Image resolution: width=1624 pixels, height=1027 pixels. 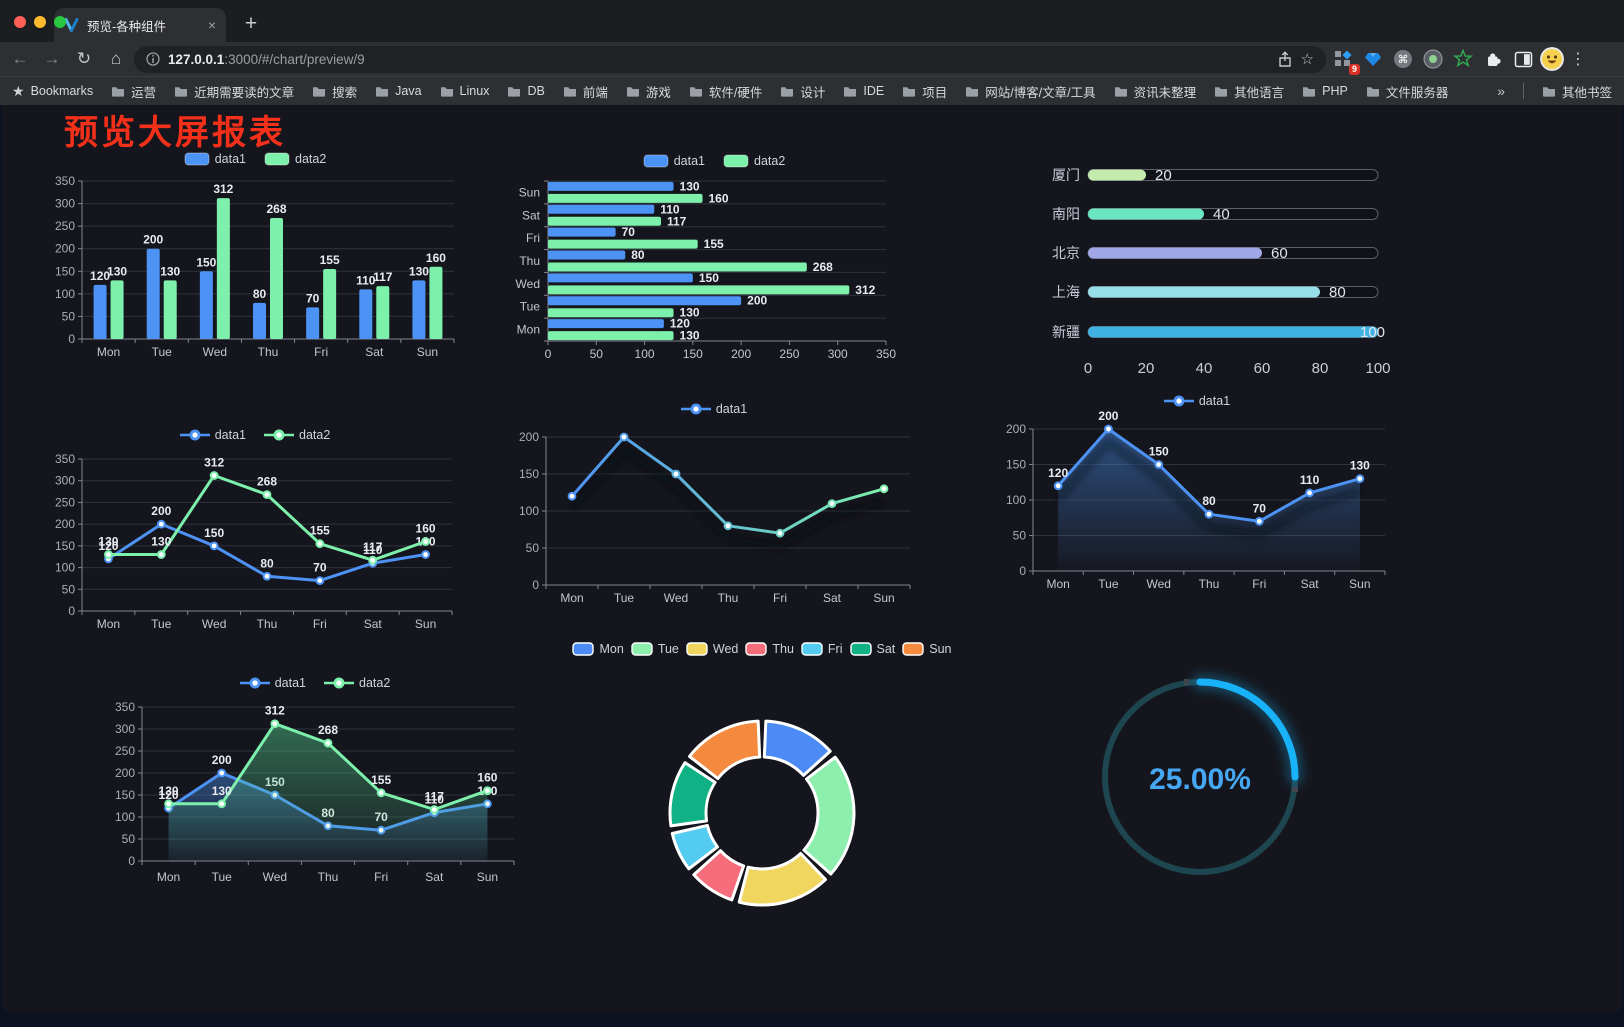 What do you see at coordinates (1325, 91) in the screenshot?
I see `bookmark-folder: PHP` at bounding box center [1325, 91].